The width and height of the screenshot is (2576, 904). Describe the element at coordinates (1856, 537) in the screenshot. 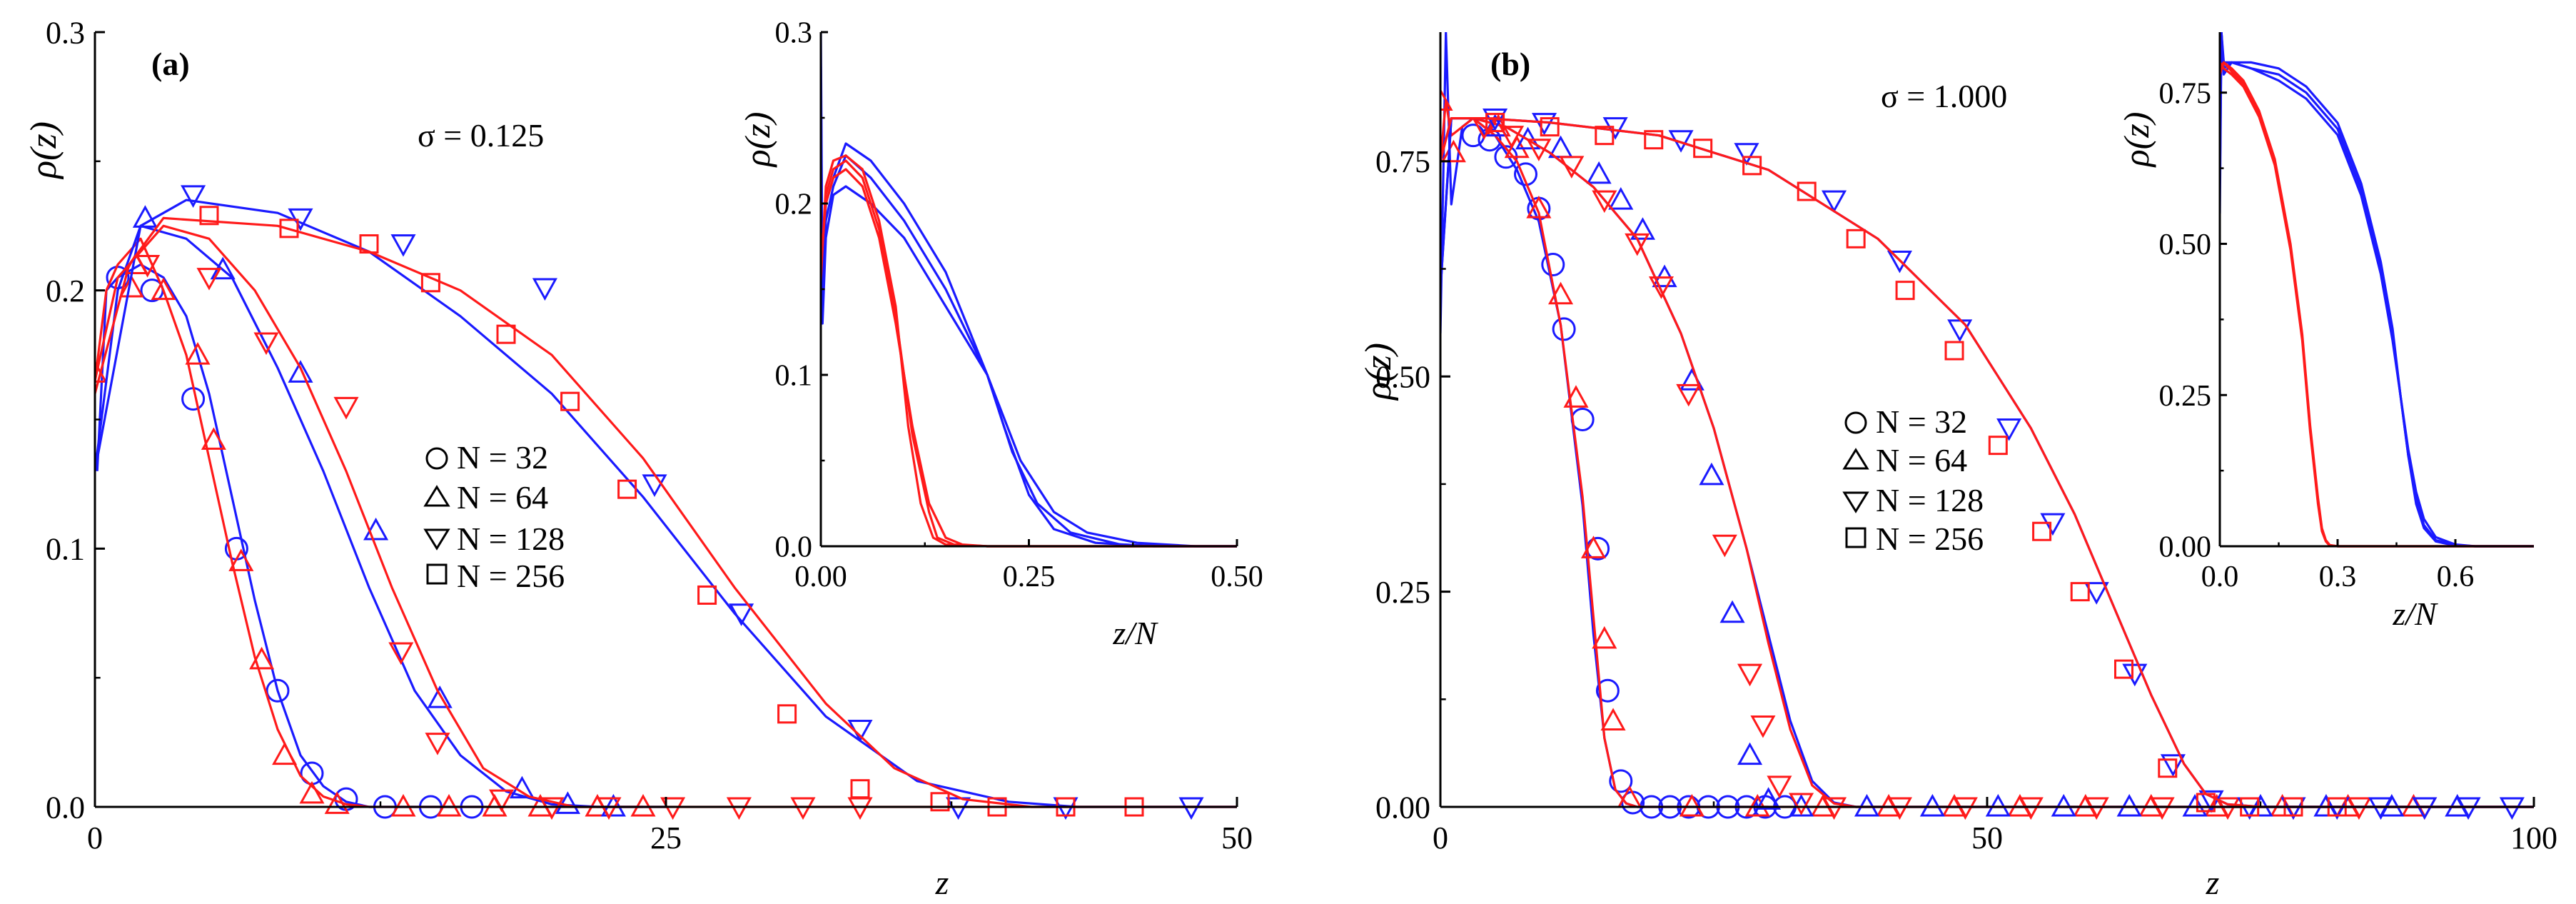

I see `panel-b-legend-marker-square` at that location.